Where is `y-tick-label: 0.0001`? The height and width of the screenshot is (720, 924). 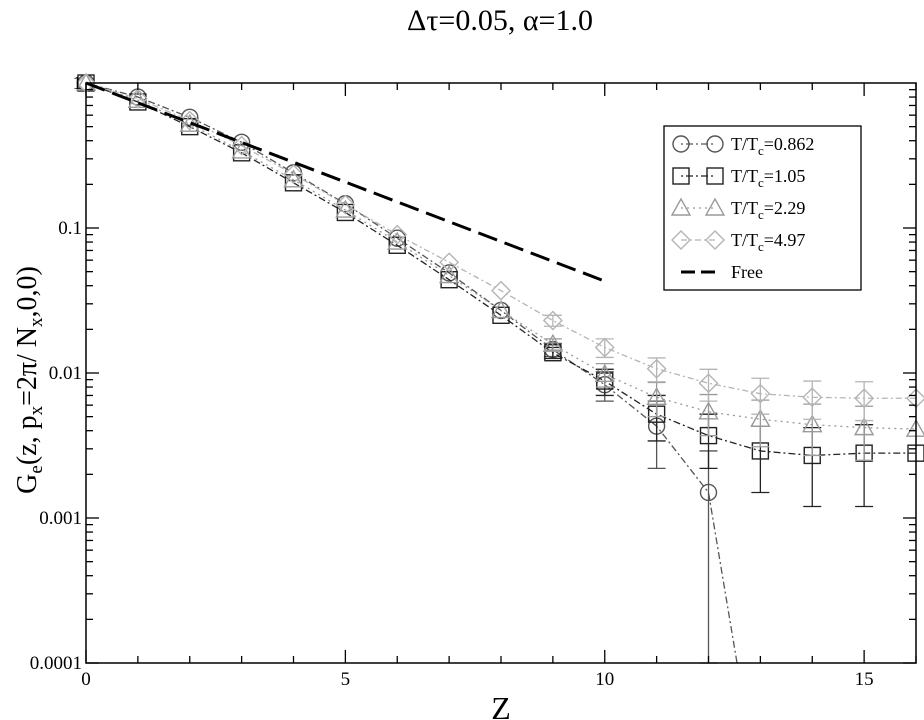 y-tick-label: 0.0001 is located at coordinates (56, 663).